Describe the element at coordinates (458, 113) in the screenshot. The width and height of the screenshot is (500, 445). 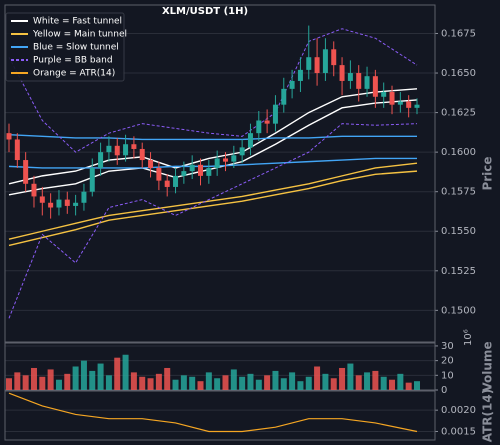
I see `y-tick-label: 0.1625` at that location.